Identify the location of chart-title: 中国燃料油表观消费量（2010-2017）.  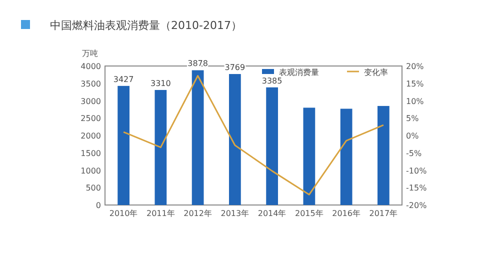
(146, 25).